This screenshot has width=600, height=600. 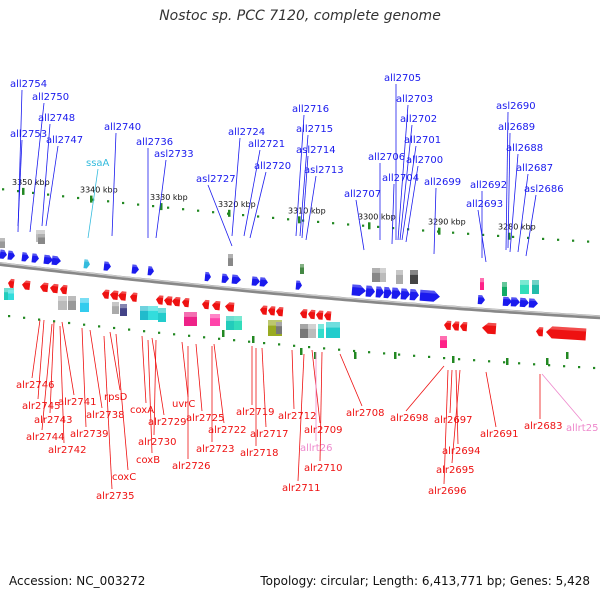 I want to click on top-gene-label: all2736, so click(x=154, y=142).